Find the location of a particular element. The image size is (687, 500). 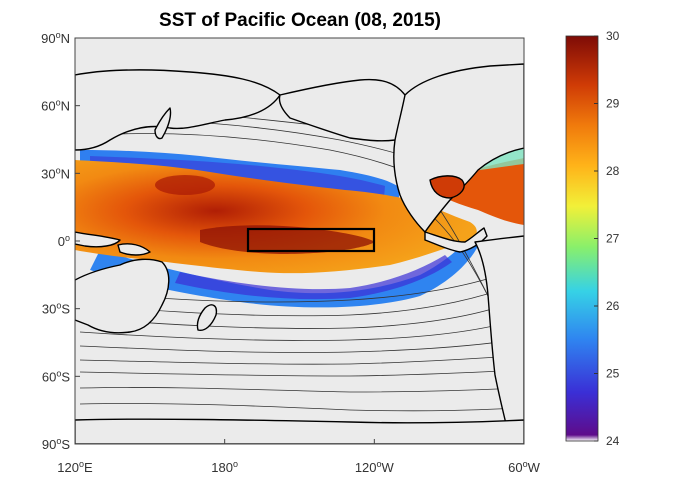

indonesia-outline is located at coordinates (98, 239).